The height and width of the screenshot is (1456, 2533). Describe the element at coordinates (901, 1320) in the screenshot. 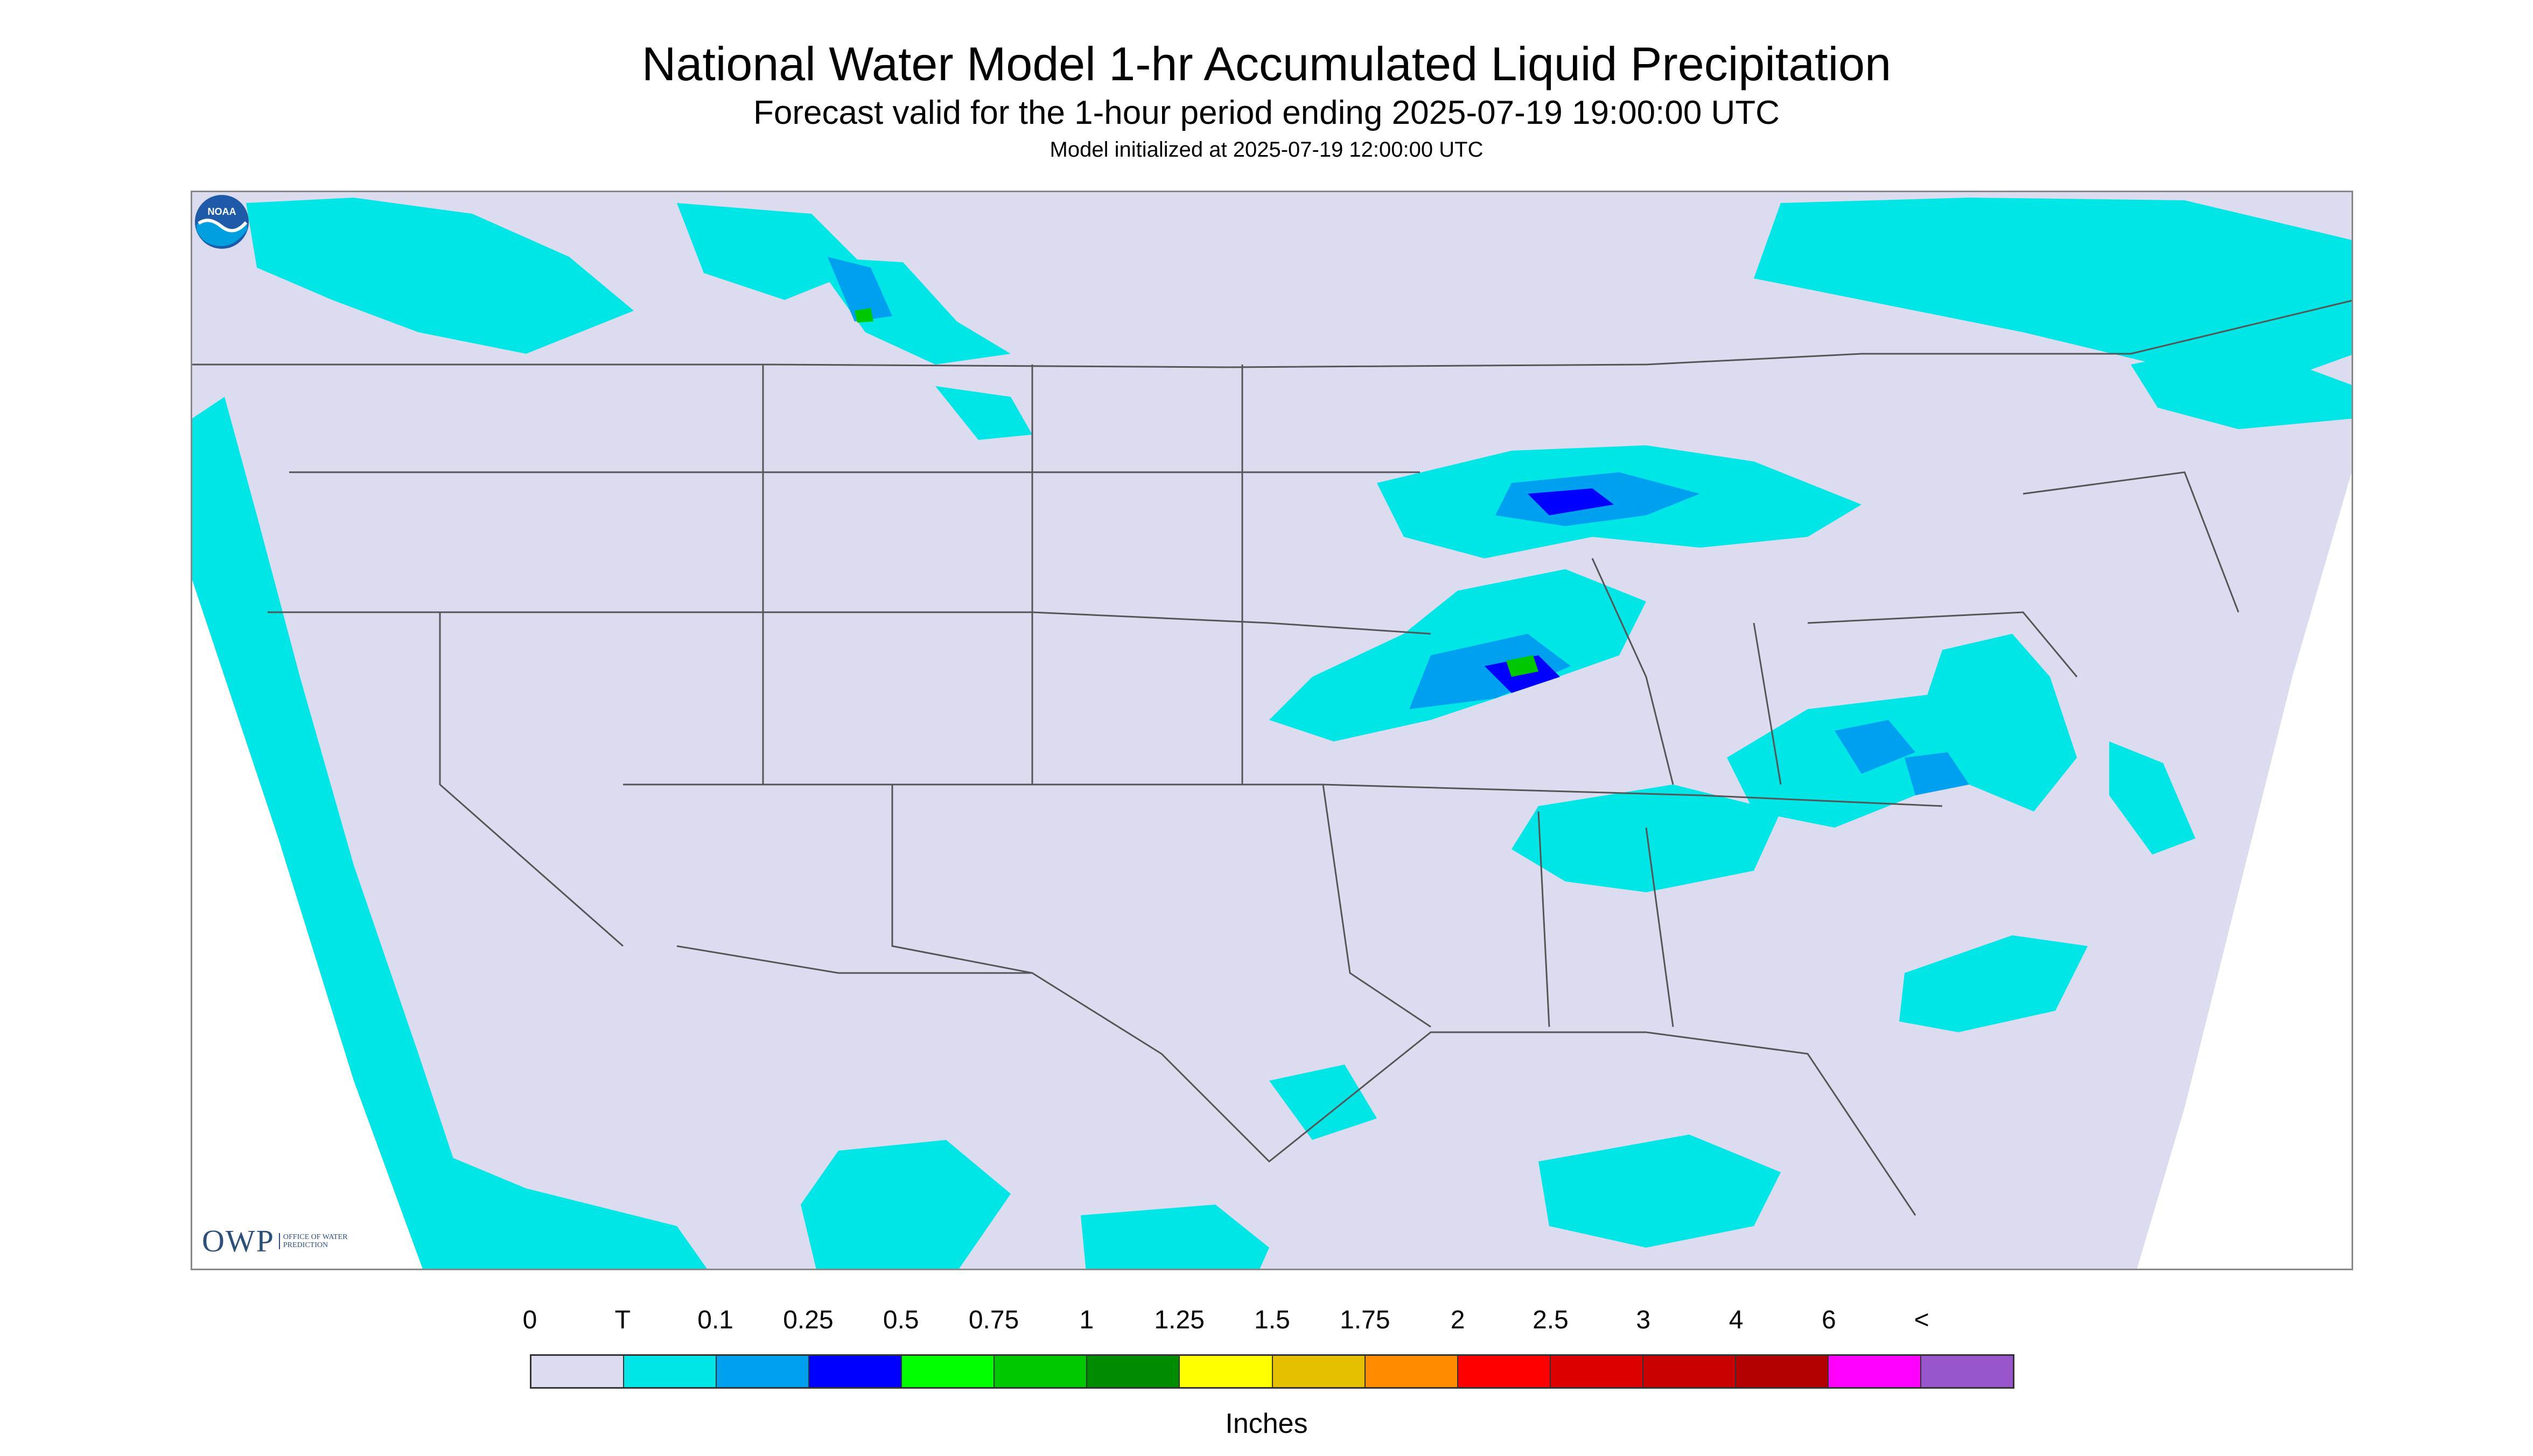

I see `legend-label: 0.5` at that location.